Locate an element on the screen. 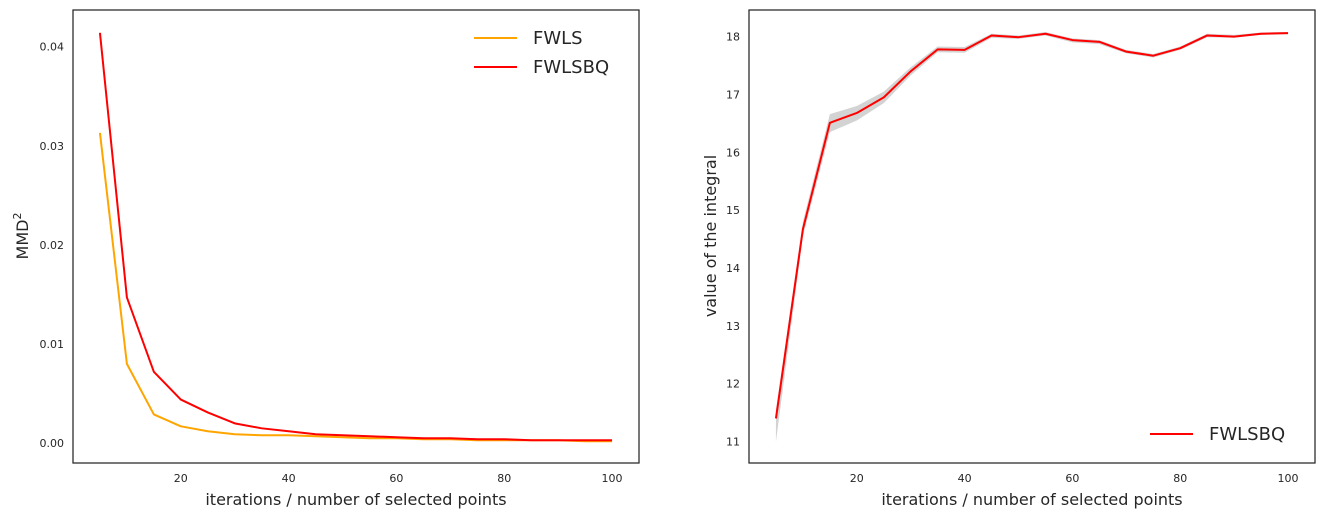 This screenshot has width=1324, height=518. integral-legend-label-fwlsbq: FWLSBQ is located at coordinates (1247, 434).